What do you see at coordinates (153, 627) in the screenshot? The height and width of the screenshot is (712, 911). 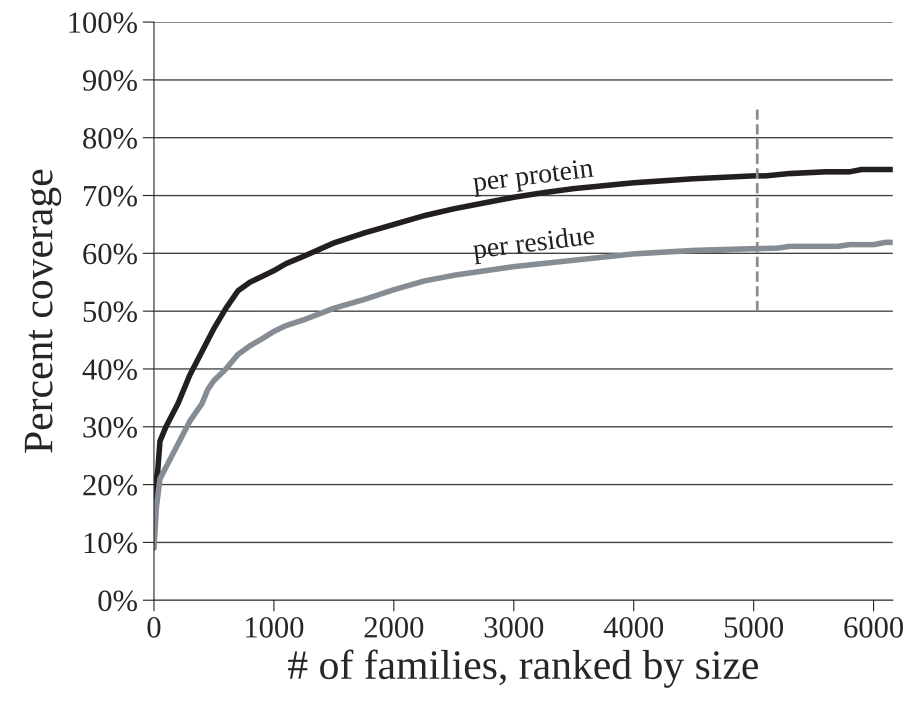 I see `x-tick-label: 0` at bounding box center [153, 627].